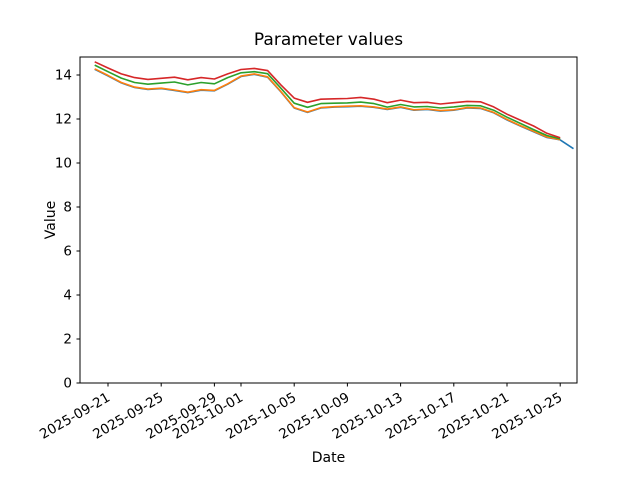 Image resolution: width=640 pixels, height=480 pixels. I want to click on y-axis-tick-labels: 0 2 4 6 8 10 12 14, so click(63, 230).